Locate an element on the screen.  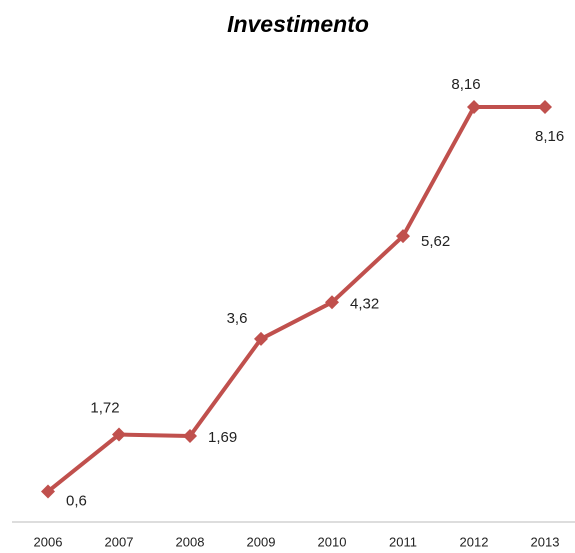
x-tick-label: 2012 is located at coordinates (474, 541).